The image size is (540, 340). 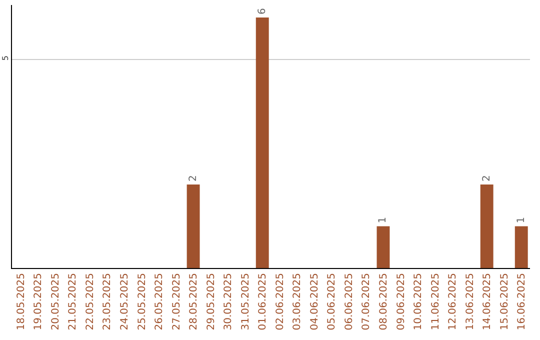 I want to click on x-tick-label: 01.06.2025, so click(x=263, y=301).